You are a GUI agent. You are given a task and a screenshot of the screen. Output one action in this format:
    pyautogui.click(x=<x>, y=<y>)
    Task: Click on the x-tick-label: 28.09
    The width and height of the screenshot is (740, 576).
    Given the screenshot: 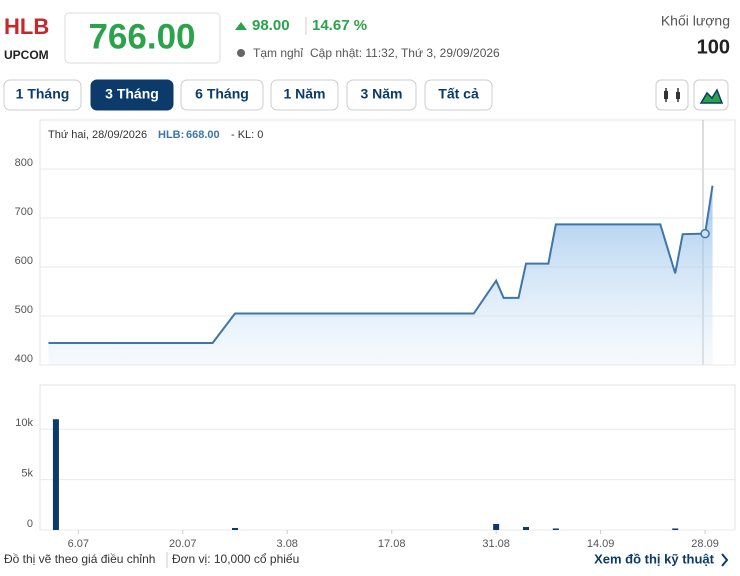 What is the action you would take?
    pyautogui.click(x=705, y=544)
    